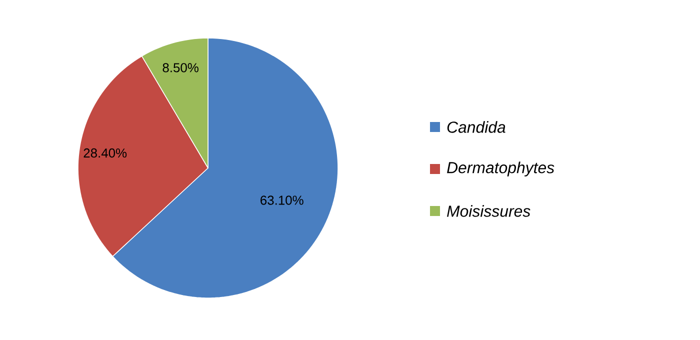  Describe the element at coordinates (105, 153) in the screenshot. I see `data-label: 28.40%` at that location.